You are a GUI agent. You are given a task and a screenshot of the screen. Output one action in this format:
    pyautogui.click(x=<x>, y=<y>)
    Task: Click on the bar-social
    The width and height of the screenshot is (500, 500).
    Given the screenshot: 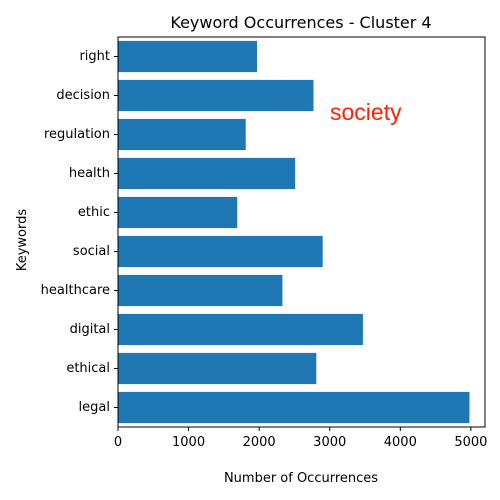 What is the action you would take?
    pyautogui.click(x=220, y=251)
    